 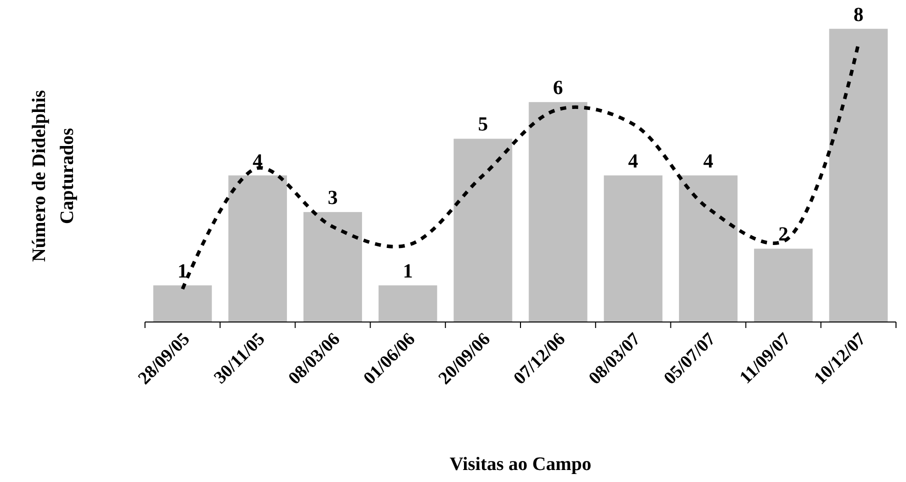 What do you see at coordinates (333, 198) in the screenshot?
I see `data-label: 3` at bounding box center [333, 198].